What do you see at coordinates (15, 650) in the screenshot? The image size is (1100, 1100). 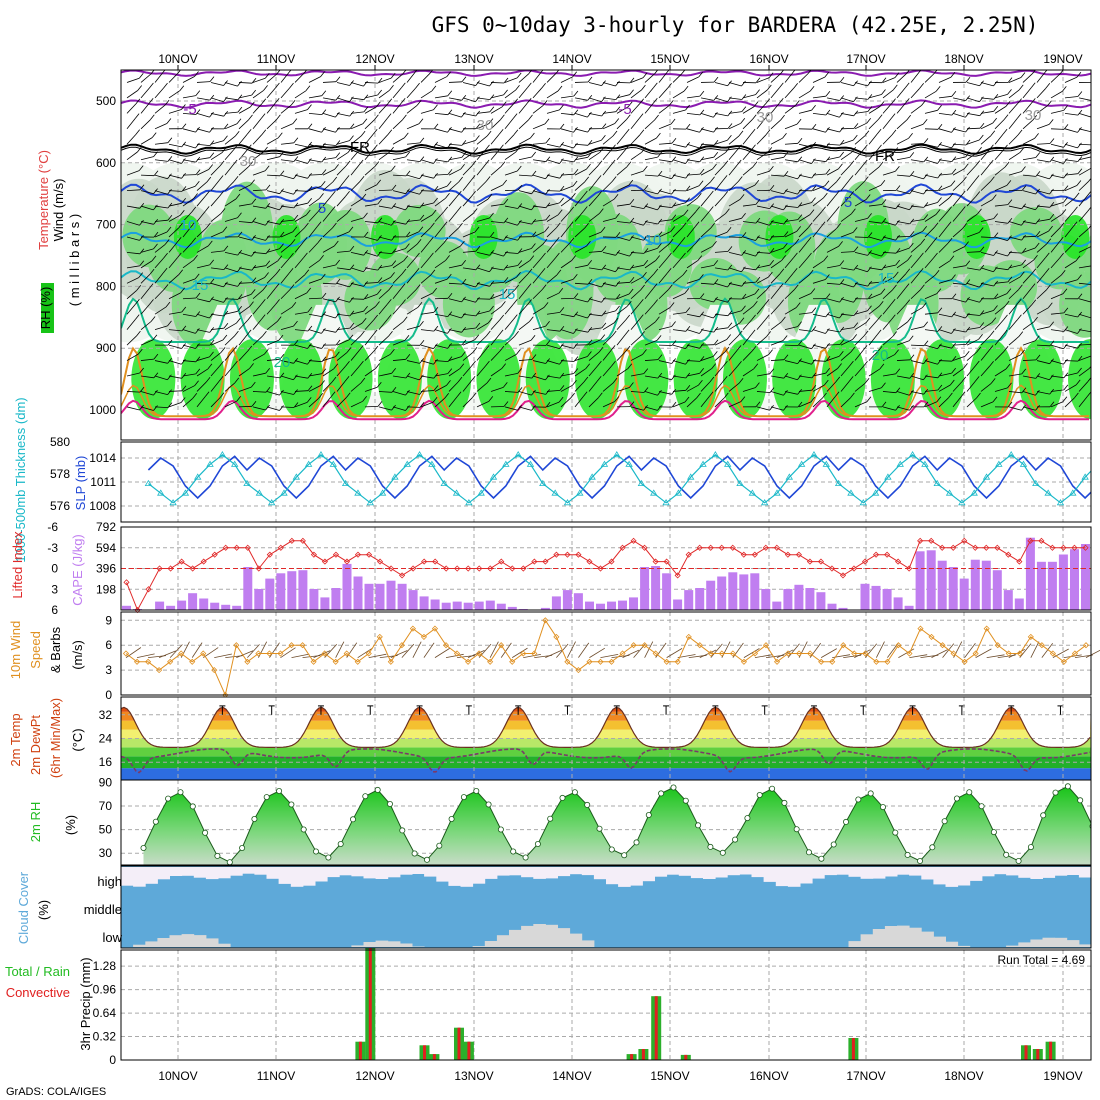 I see `wind10-label: 10m Wind` at bounding box center [15, 650].